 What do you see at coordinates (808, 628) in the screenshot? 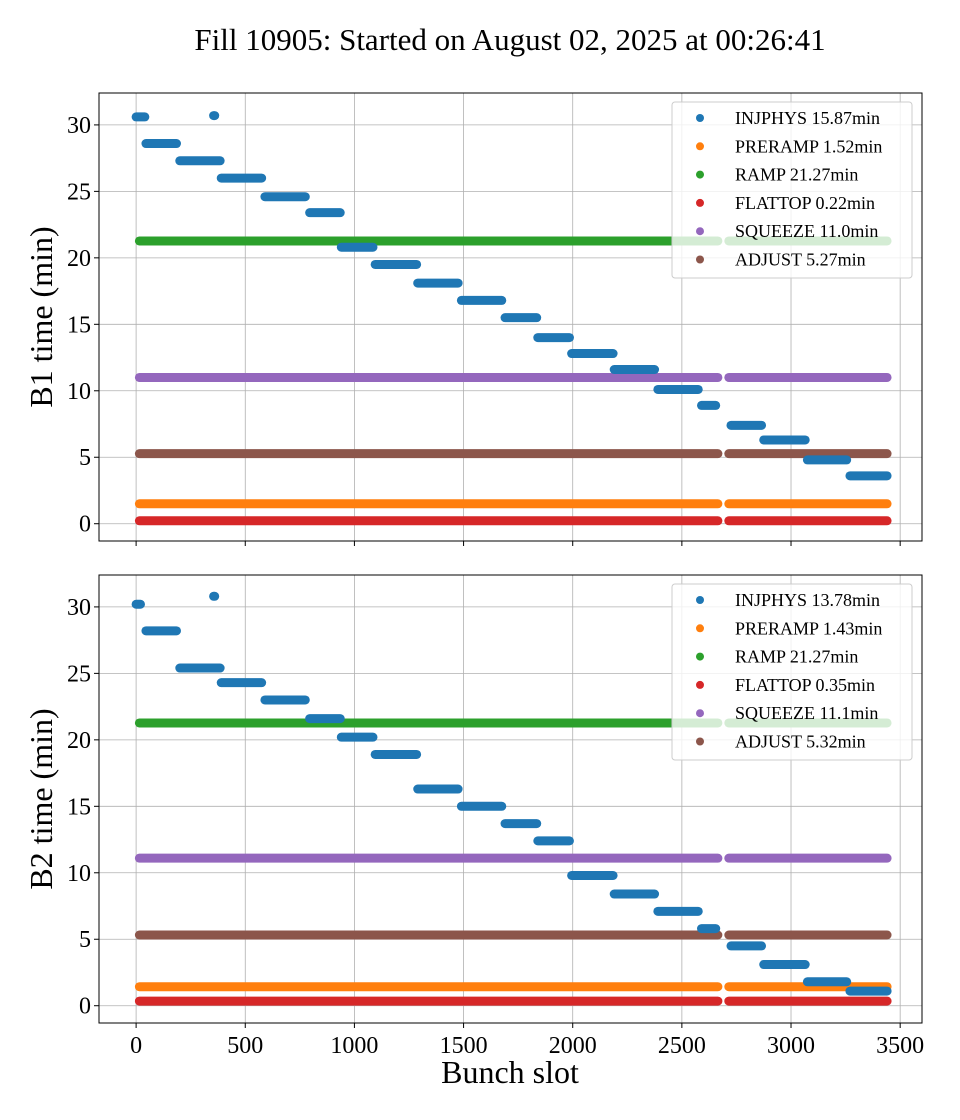
I see `legend-label-preramp: PRERAMP 1.43min` at bounding box center [808, 628].